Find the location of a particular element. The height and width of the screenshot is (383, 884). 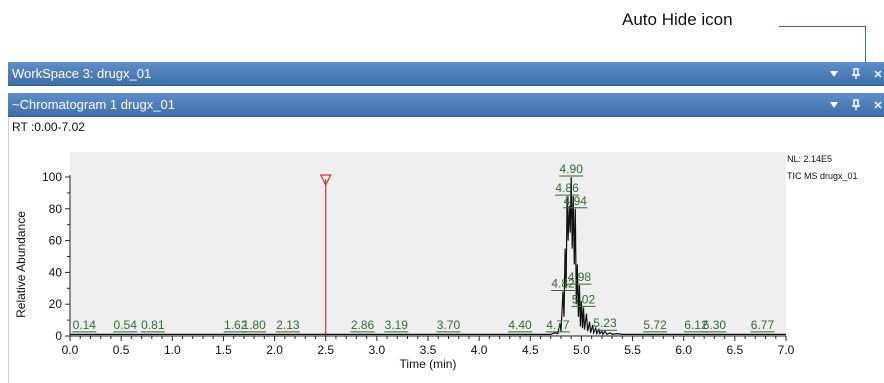

peak-label: 4.90 is located at coordinates (572, 169).